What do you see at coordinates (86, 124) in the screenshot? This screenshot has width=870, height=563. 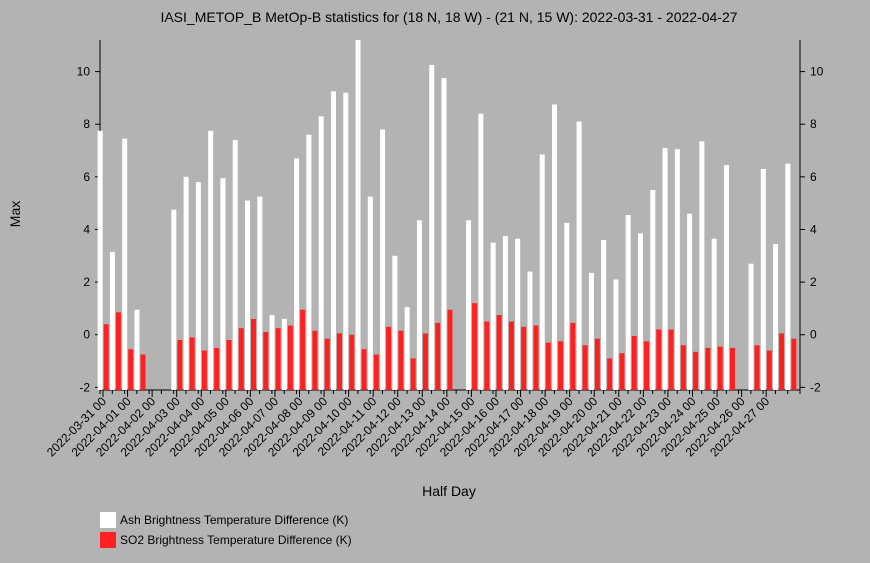 I see `y-tick-label-left: 8` at bounding box center [86, 124].